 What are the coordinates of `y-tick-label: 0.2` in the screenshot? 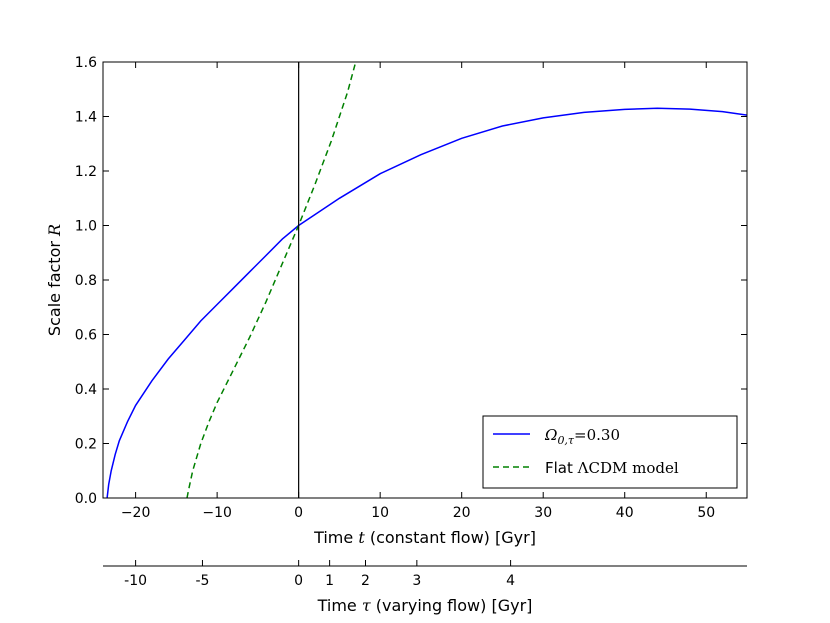 It's located at (86, 445).